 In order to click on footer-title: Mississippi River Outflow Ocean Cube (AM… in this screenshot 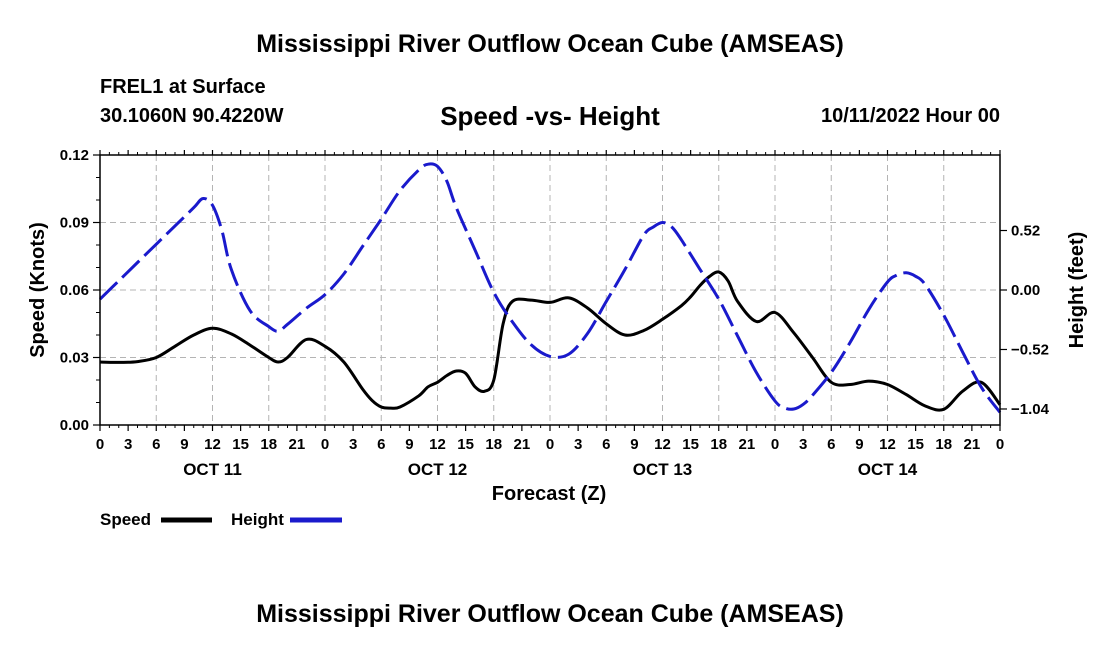, I will do `click(550, 614)`.